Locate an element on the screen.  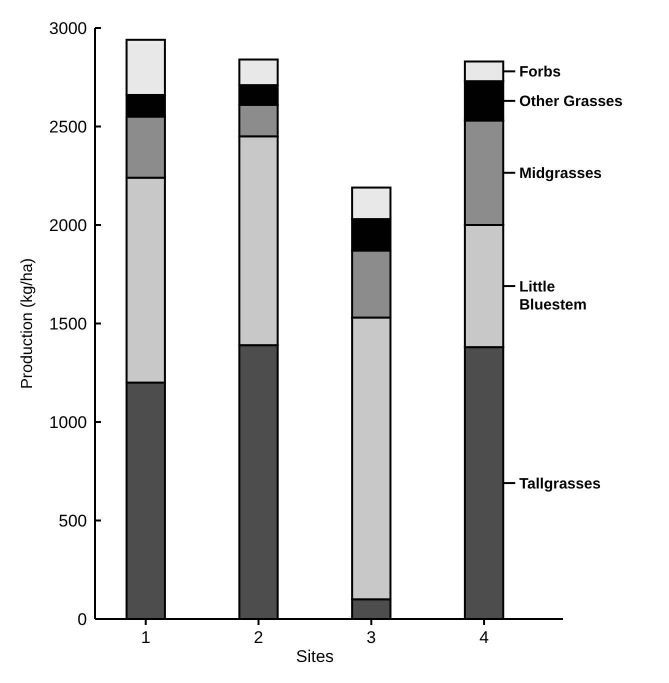
y-axis-title: Production (kg/ha) is located at coordinates (27, 323).